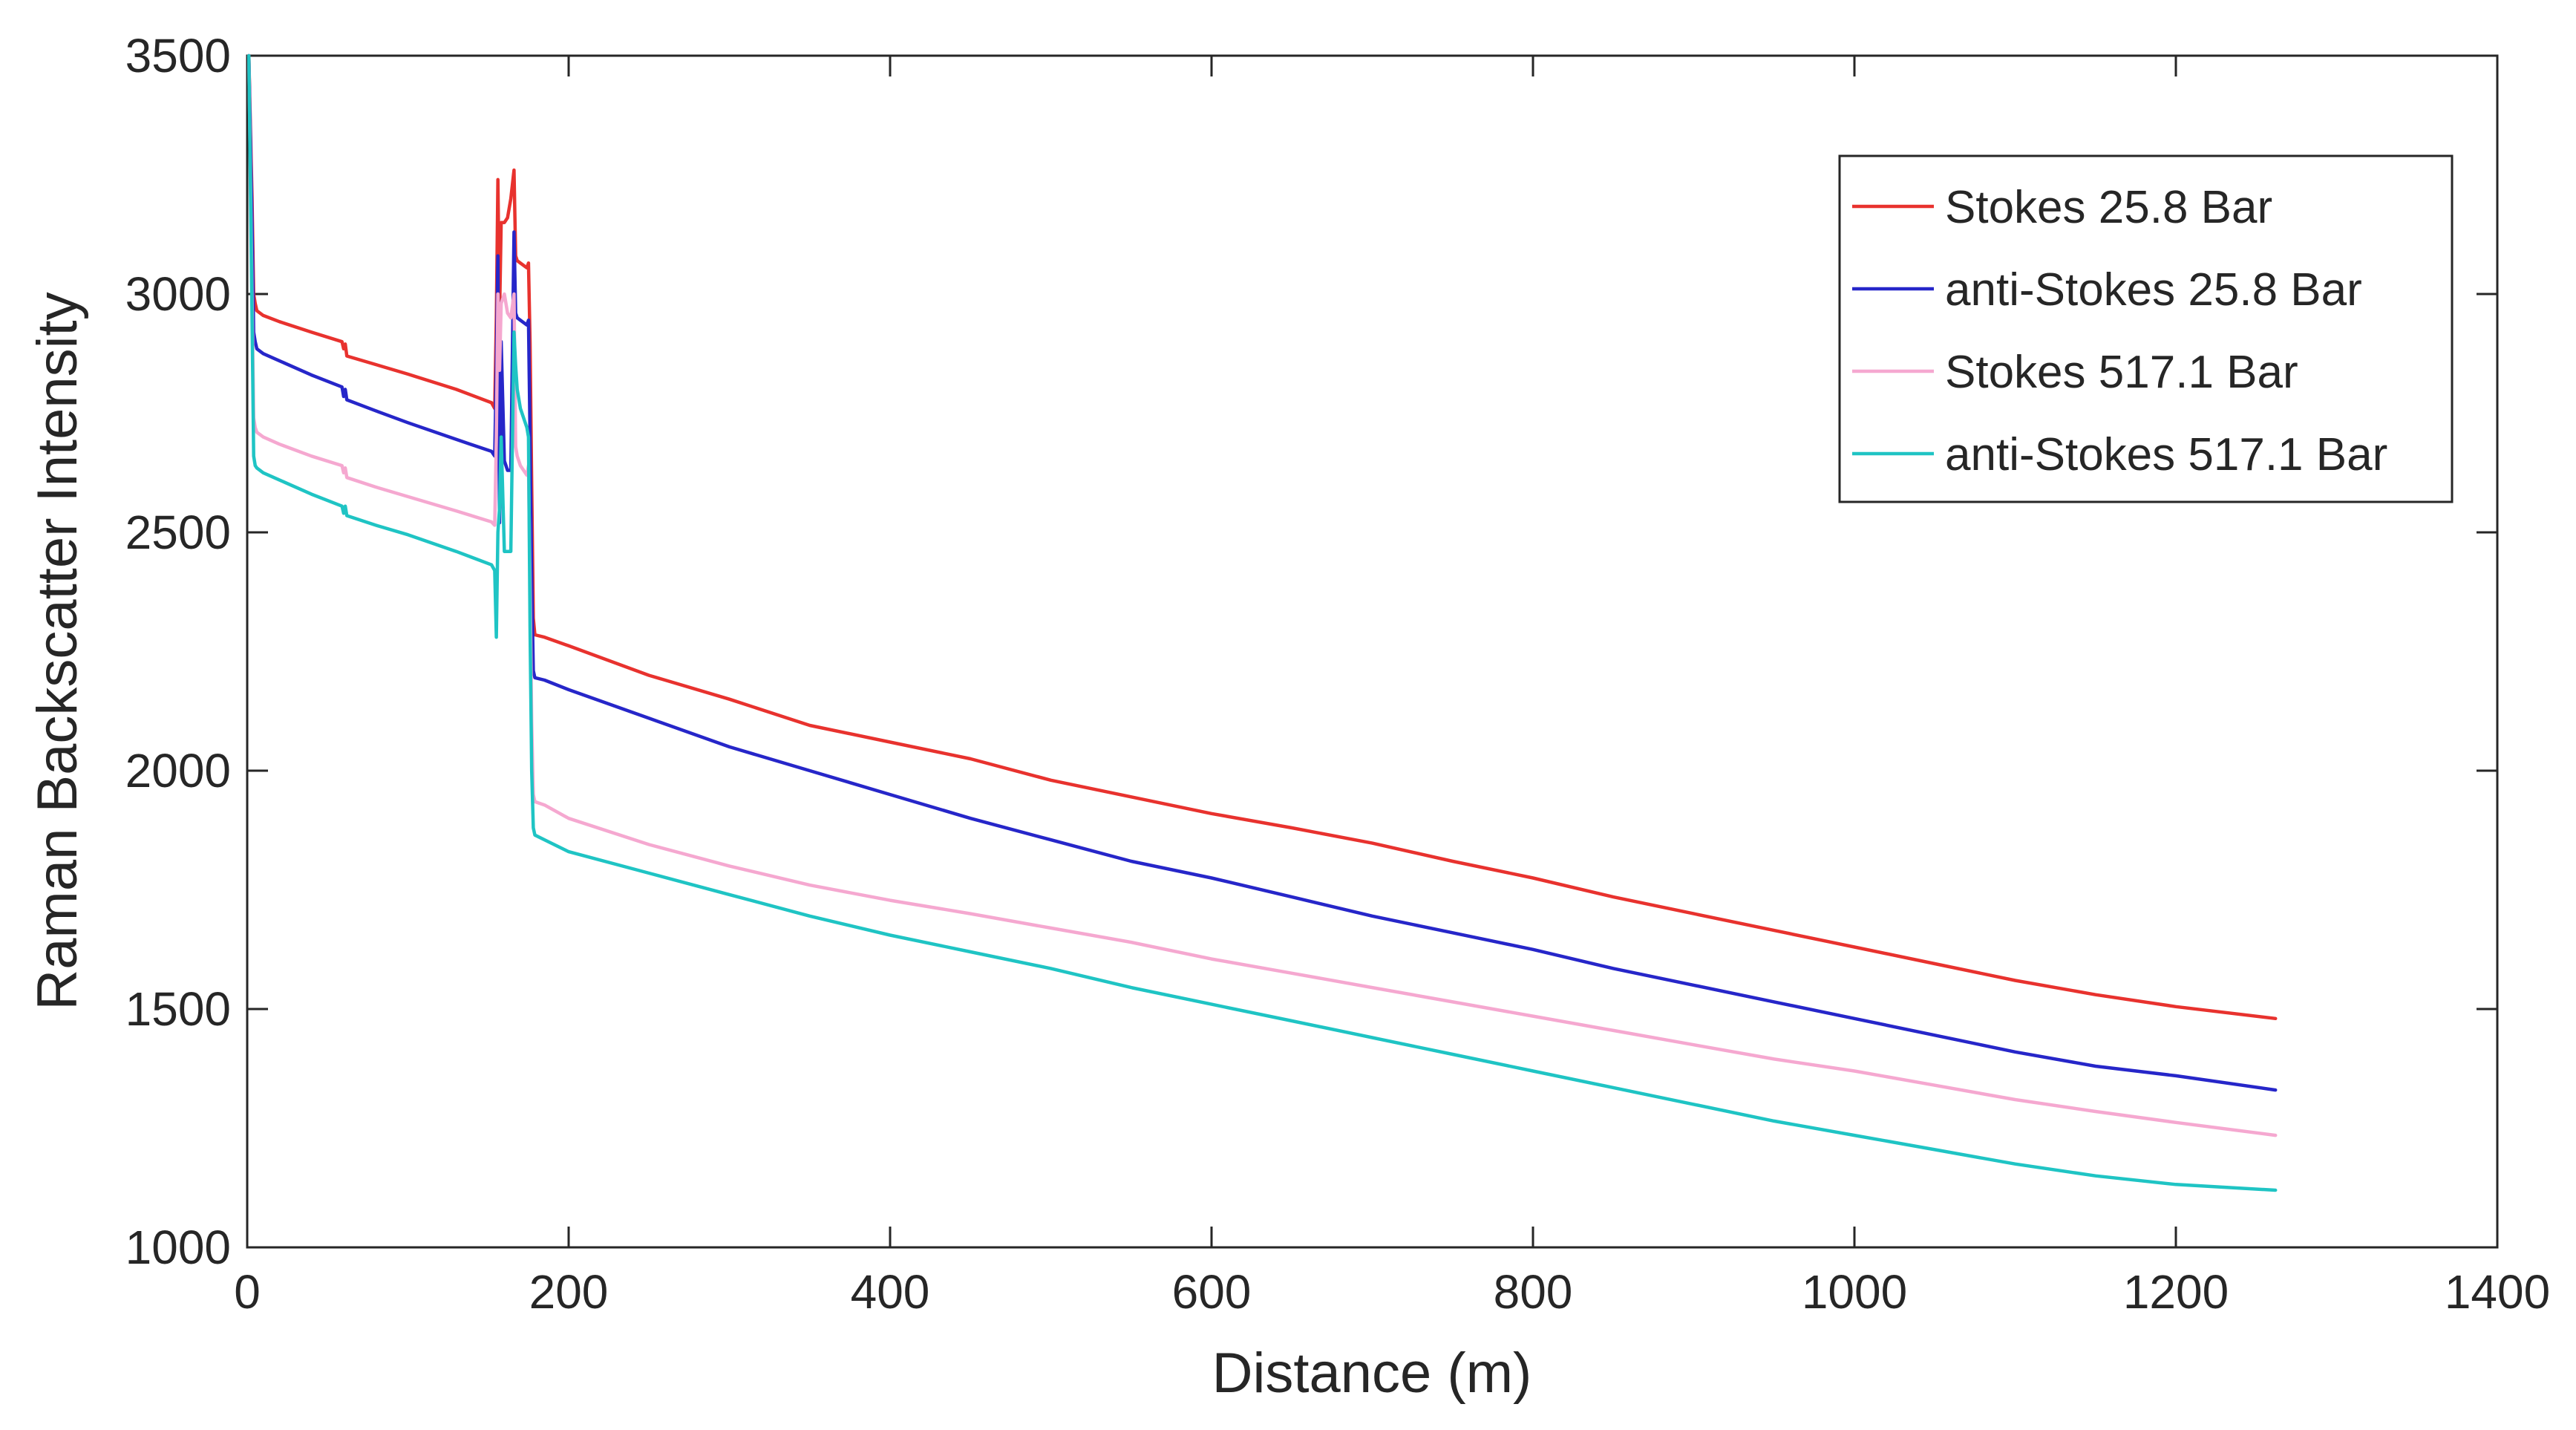 The height and width of the screenshot is (1430, 2576). What do you see at coordinates (2497, 1292) in the screenshot?
I see `x-tick-label: 1400` at bounding box center [2497, 1292].